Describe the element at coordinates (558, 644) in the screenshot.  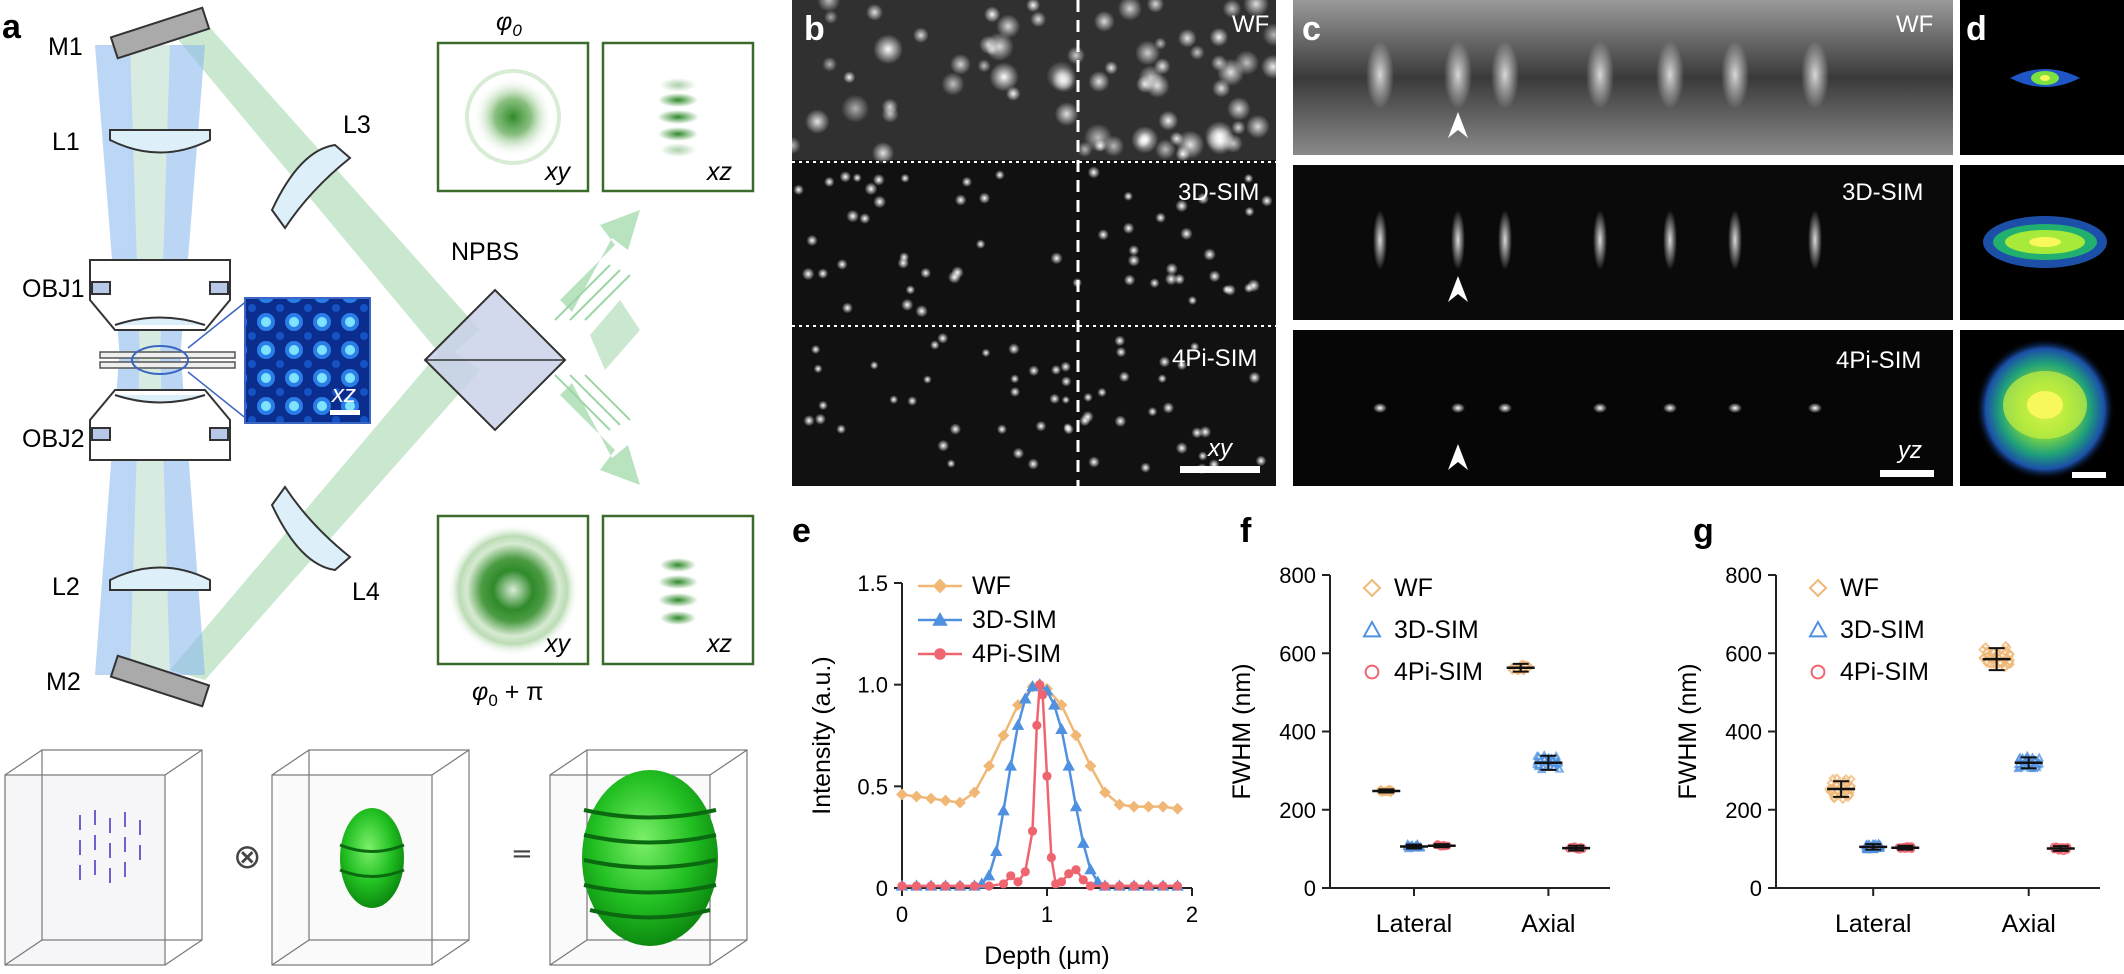
I see `label-xy: xy` at that location.